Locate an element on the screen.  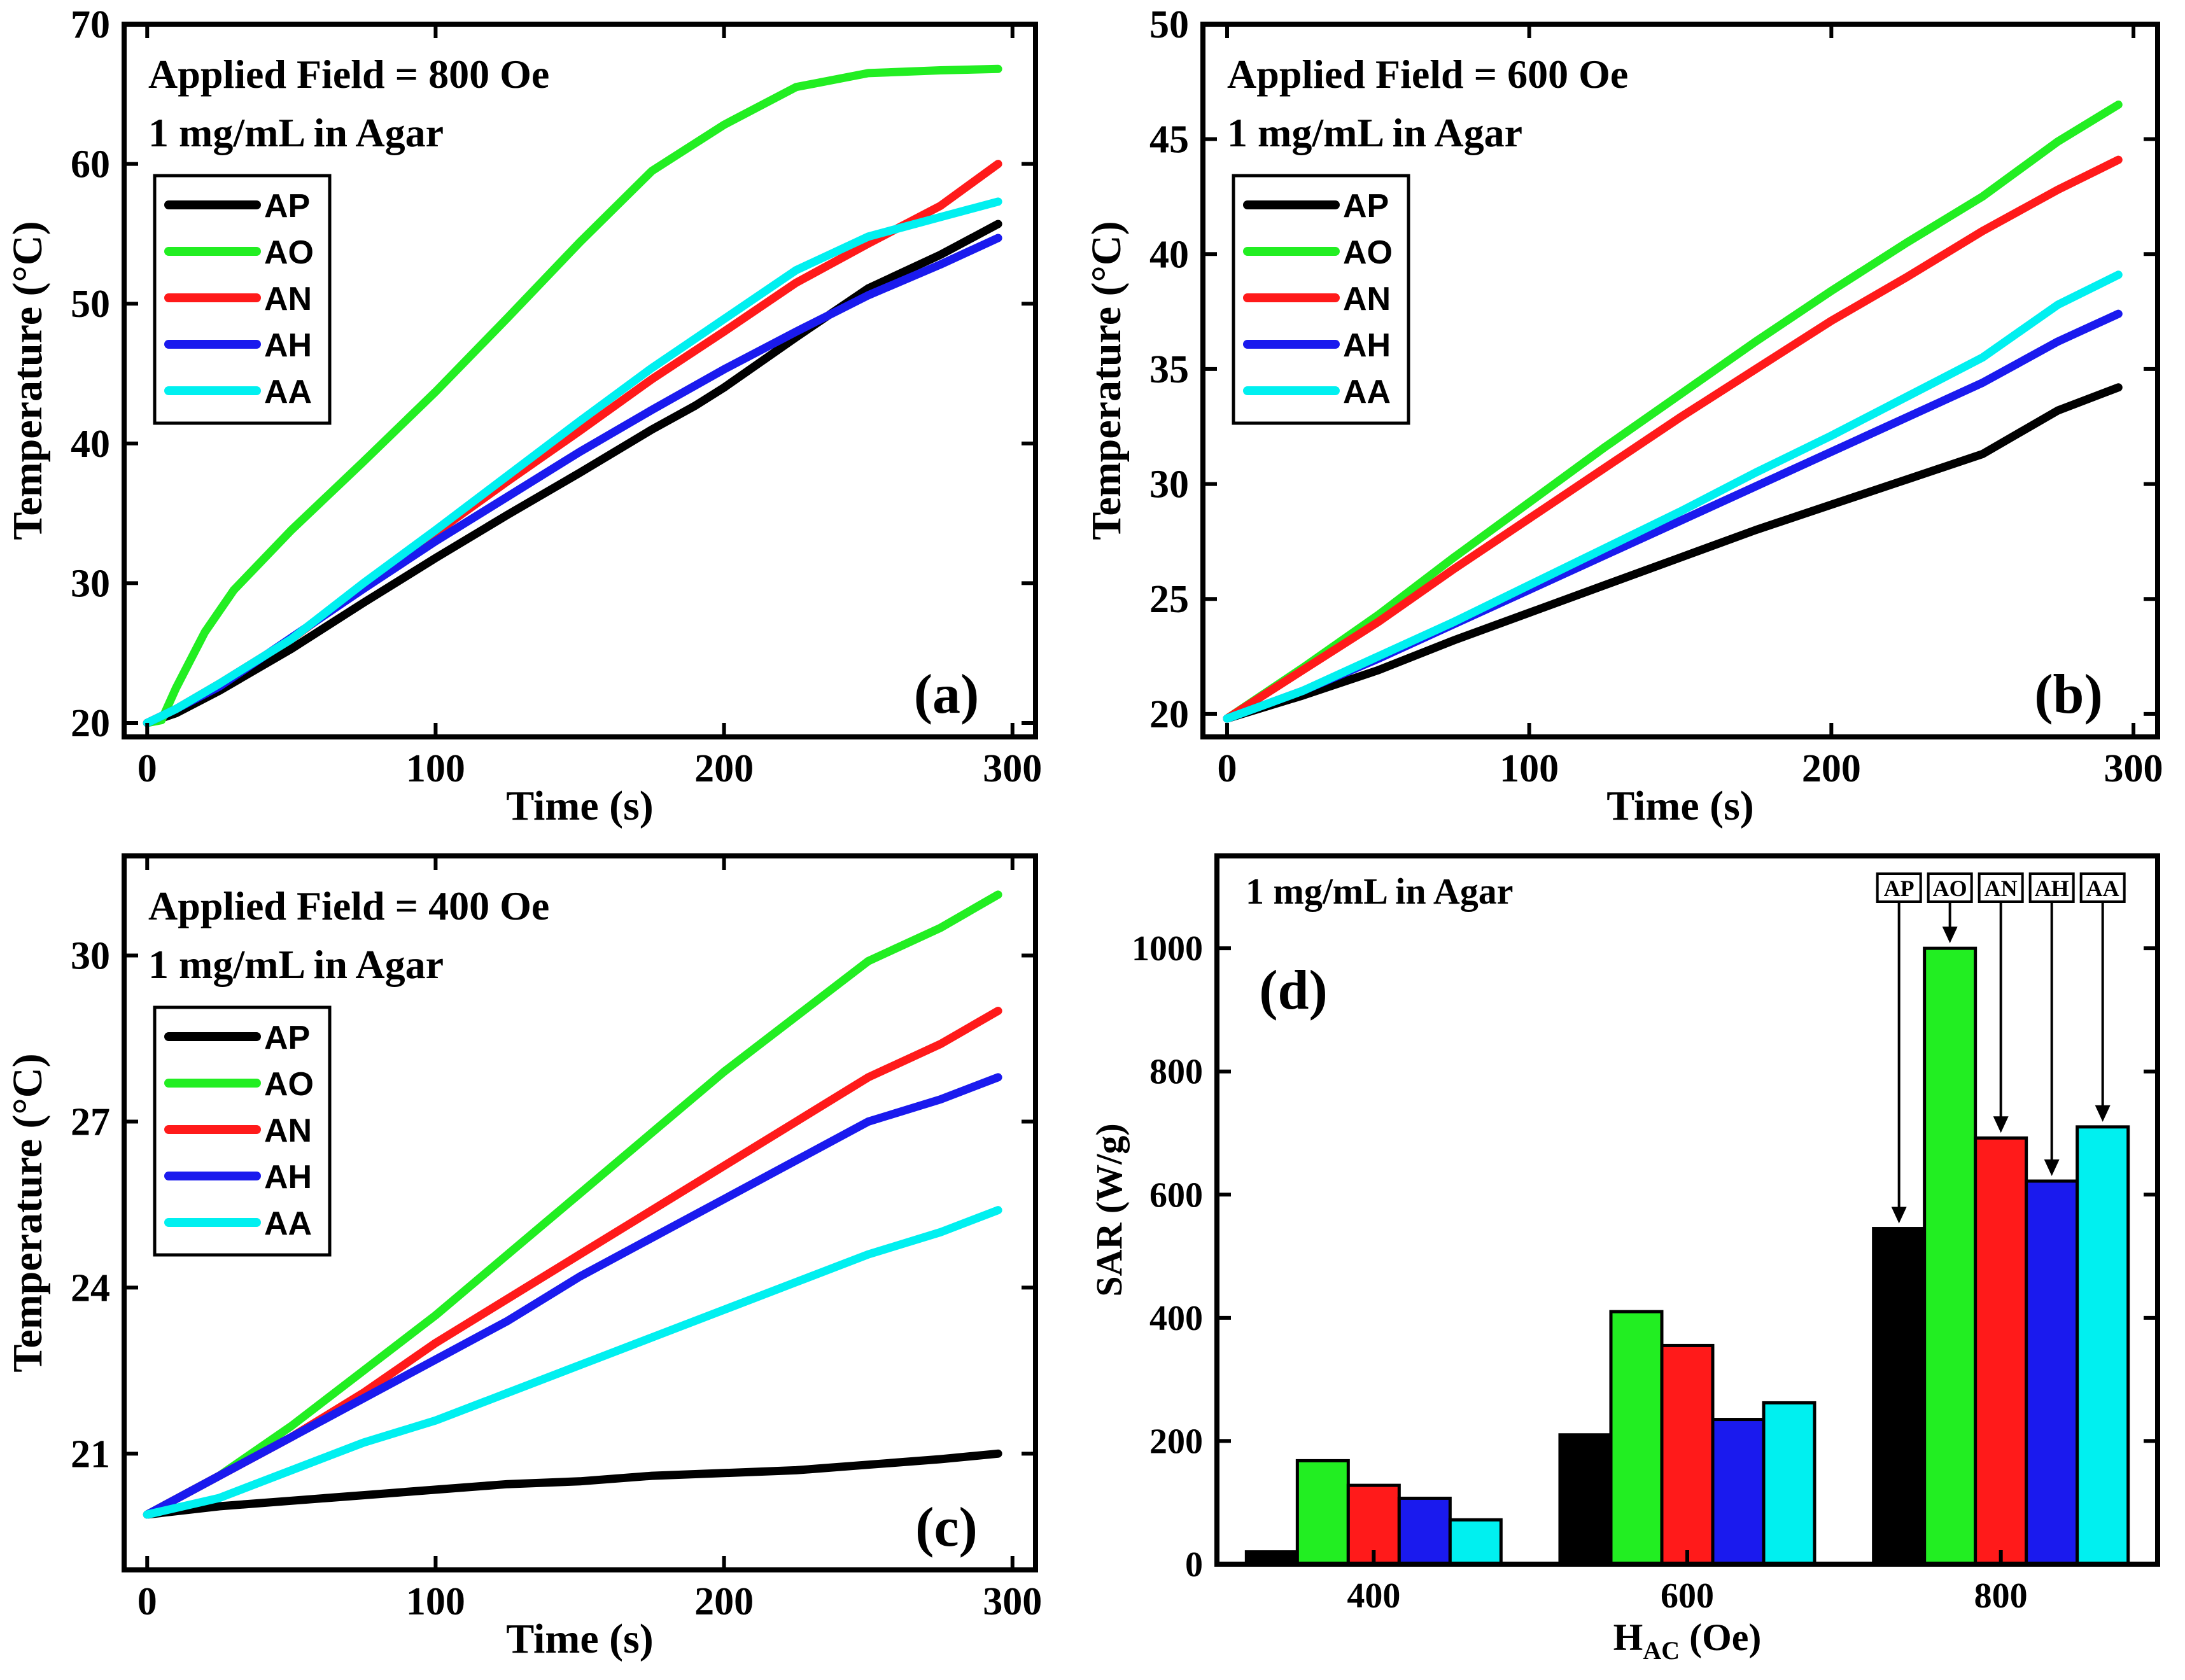
x-tick-label: 600 is located at coordinates (1687, 1596).